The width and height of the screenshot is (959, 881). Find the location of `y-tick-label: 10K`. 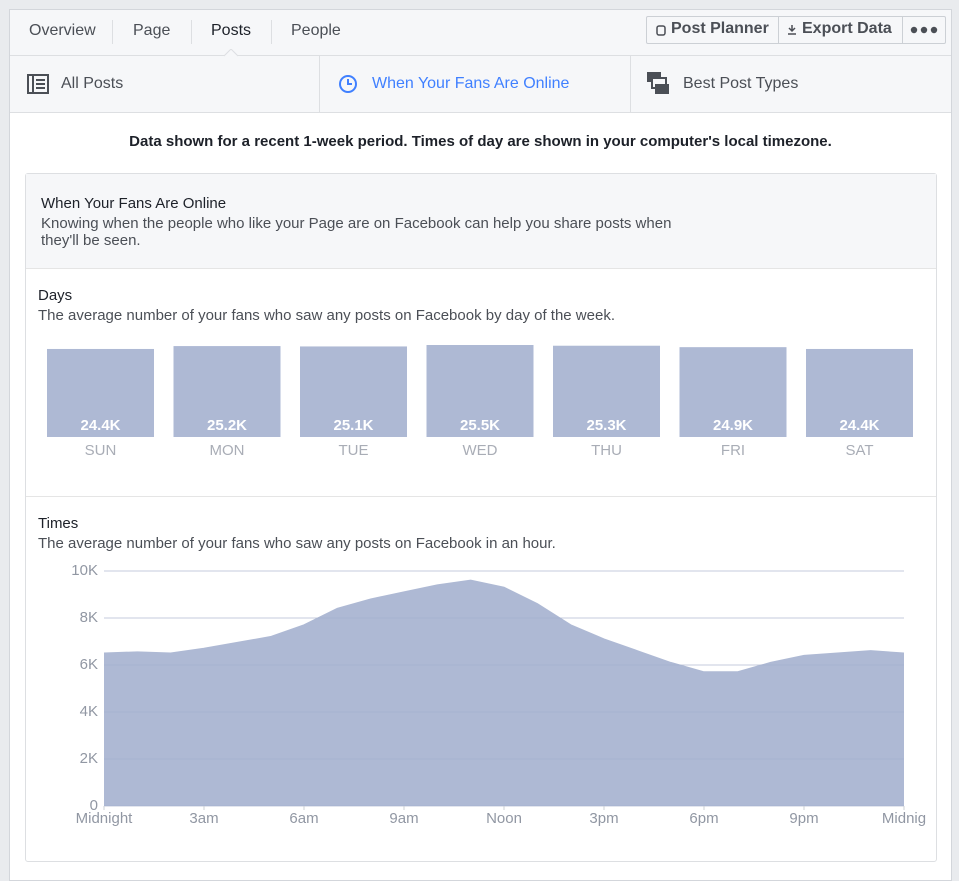

y-tick-label: 10K is located at coordinates (84, 570).